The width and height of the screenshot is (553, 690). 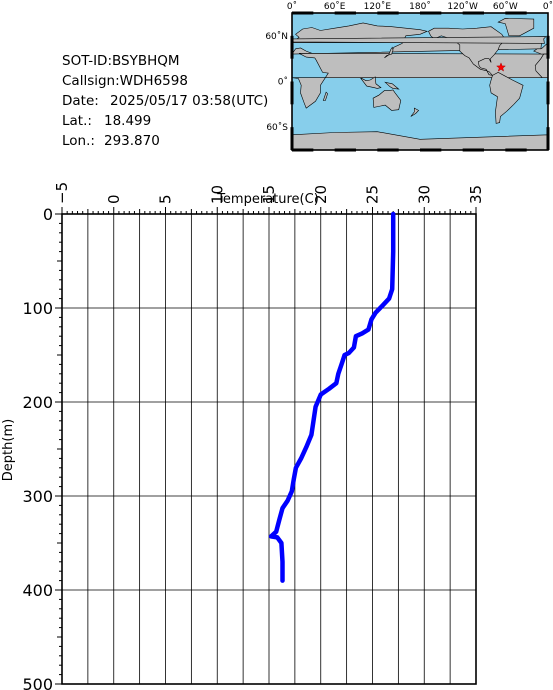 What do you see at coordinates (77, 121) in the screenshot?
I see `lat-label: Lat.:` at bounding box center [77, 121].